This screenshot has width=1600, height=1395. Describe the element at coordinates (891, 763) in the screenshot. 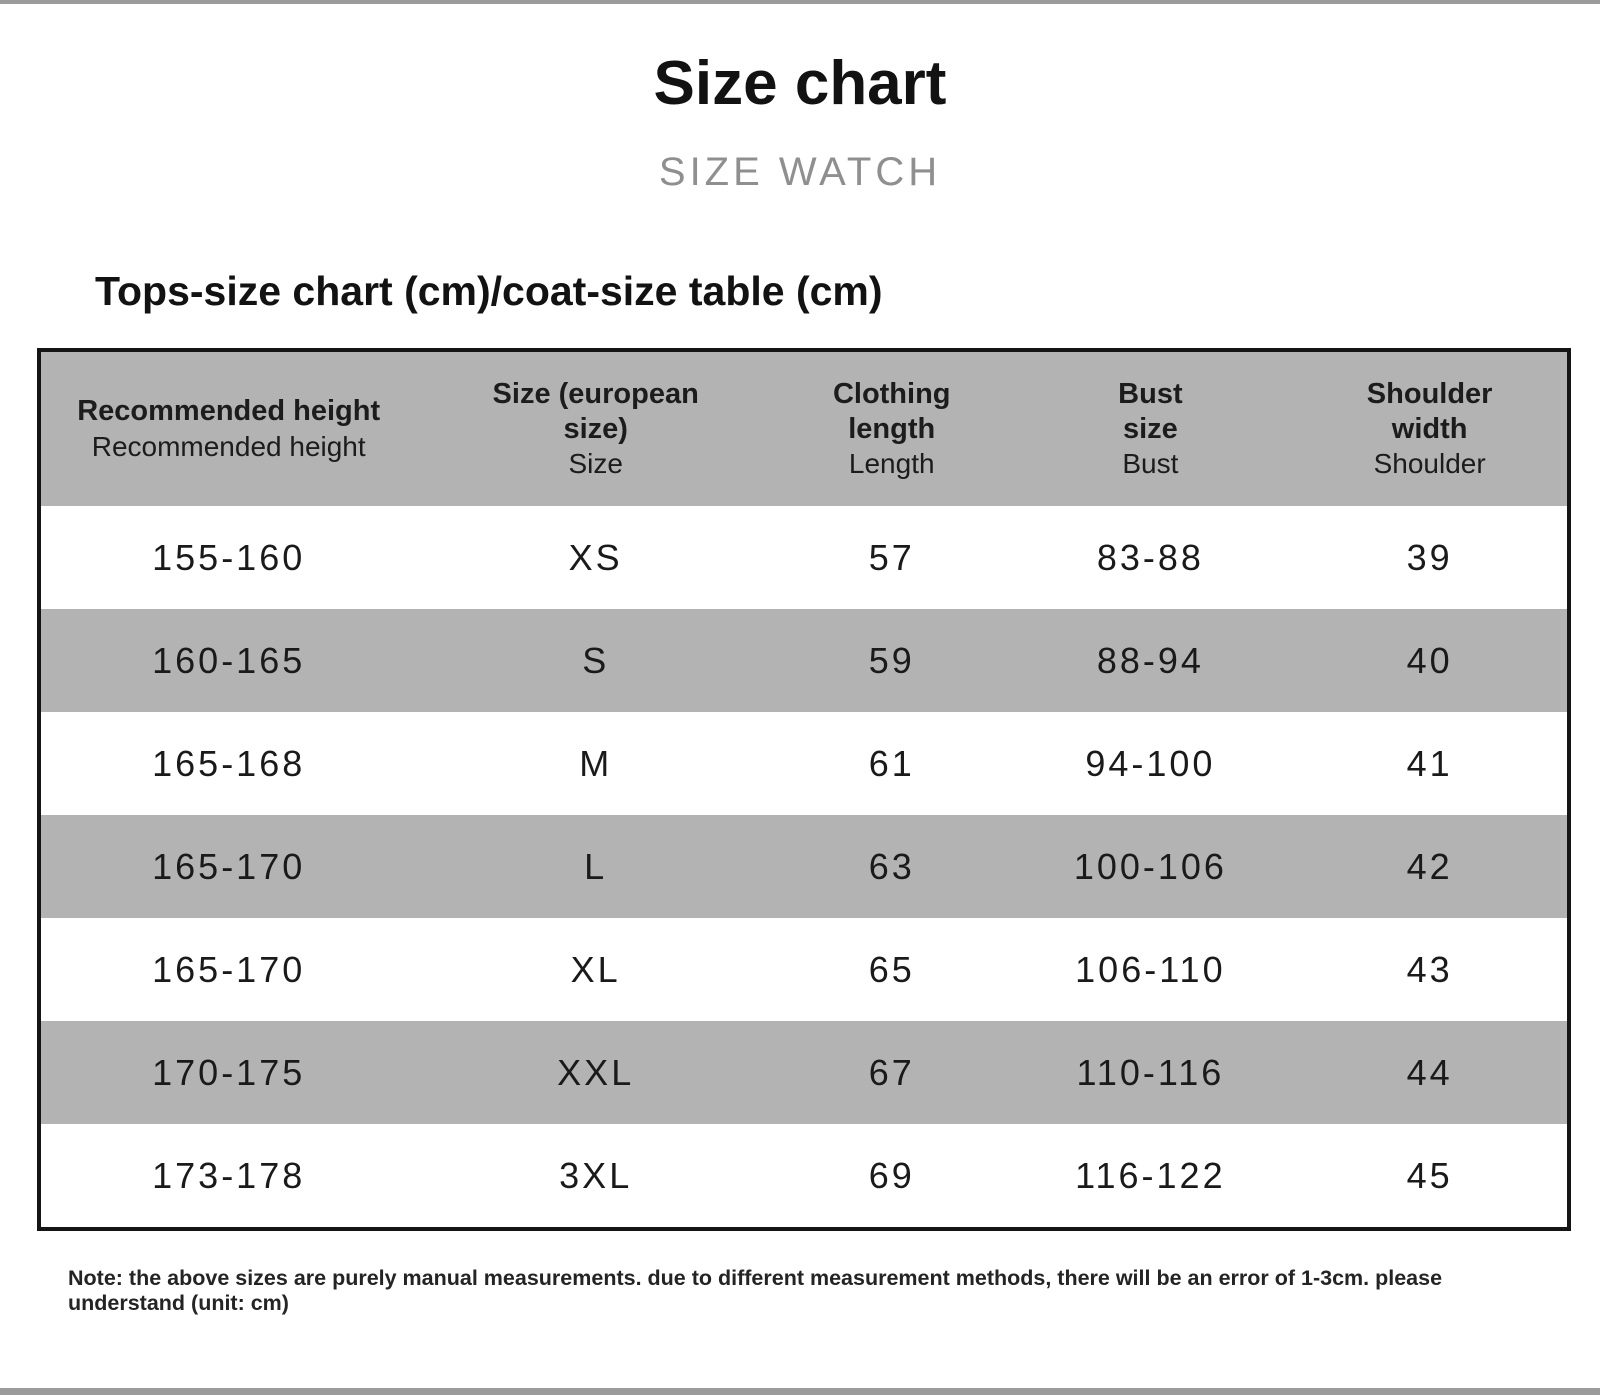

I see `table-cell: 61` at that location.